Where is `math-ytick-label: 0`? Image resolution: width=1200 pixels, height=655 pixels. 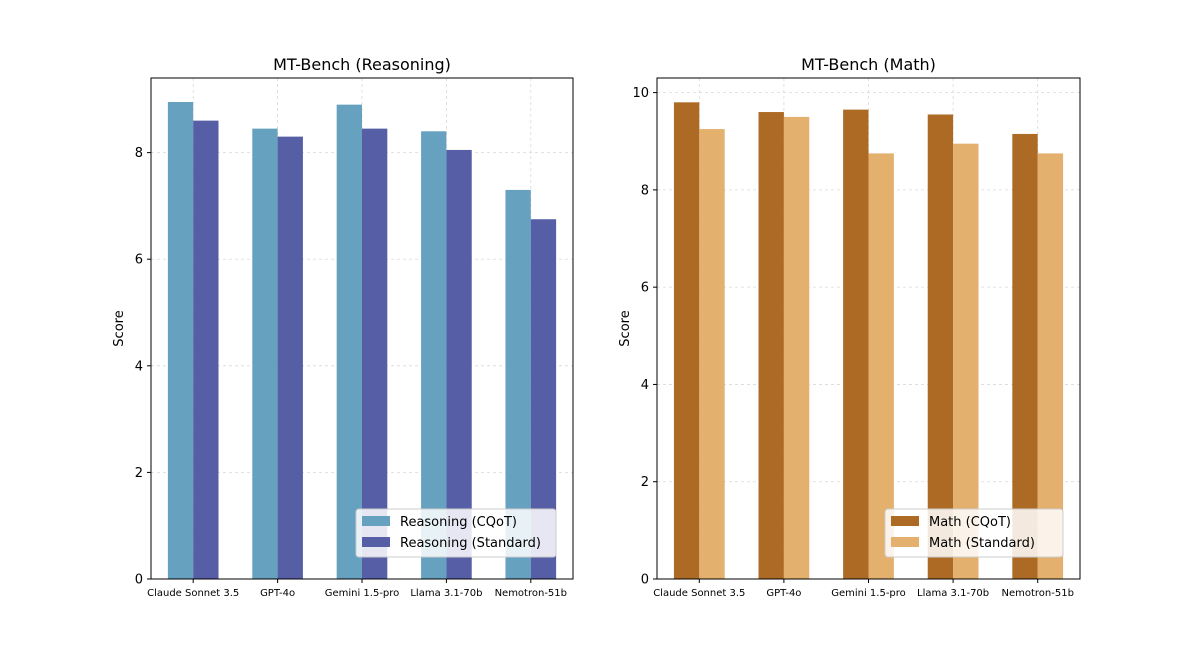
math-ytick-label: 0 is located at coordinates (645, 580).